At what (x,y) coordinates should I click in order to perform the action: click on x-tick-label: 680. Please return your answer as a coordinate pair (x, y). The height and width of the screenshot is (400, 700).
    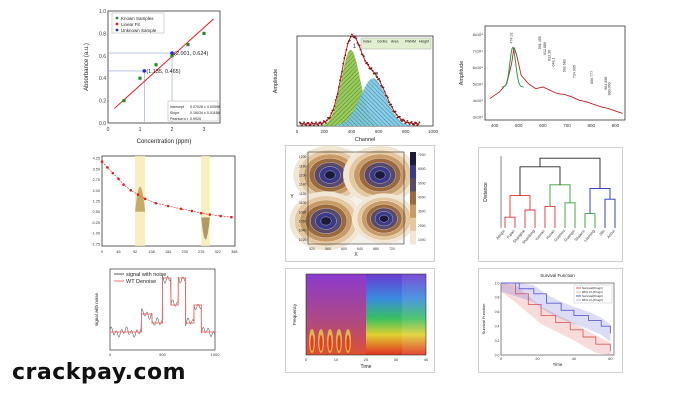
    Looking at the image, I should click on (376, 249).